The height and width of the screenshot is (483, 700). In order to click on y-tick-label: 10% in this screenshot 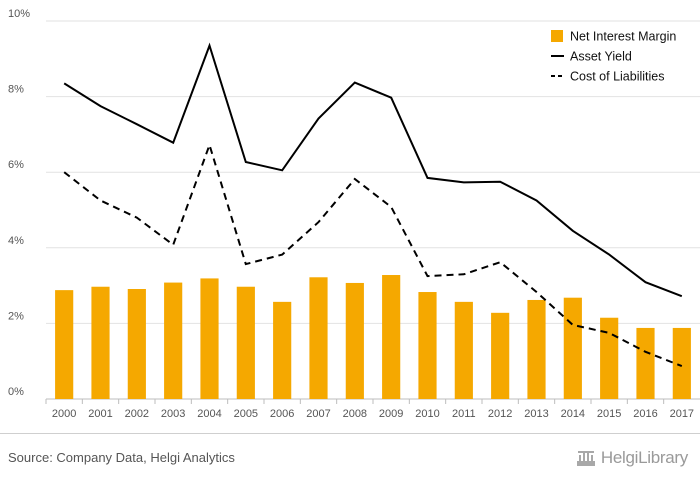, I will do `click(19, 14)`.